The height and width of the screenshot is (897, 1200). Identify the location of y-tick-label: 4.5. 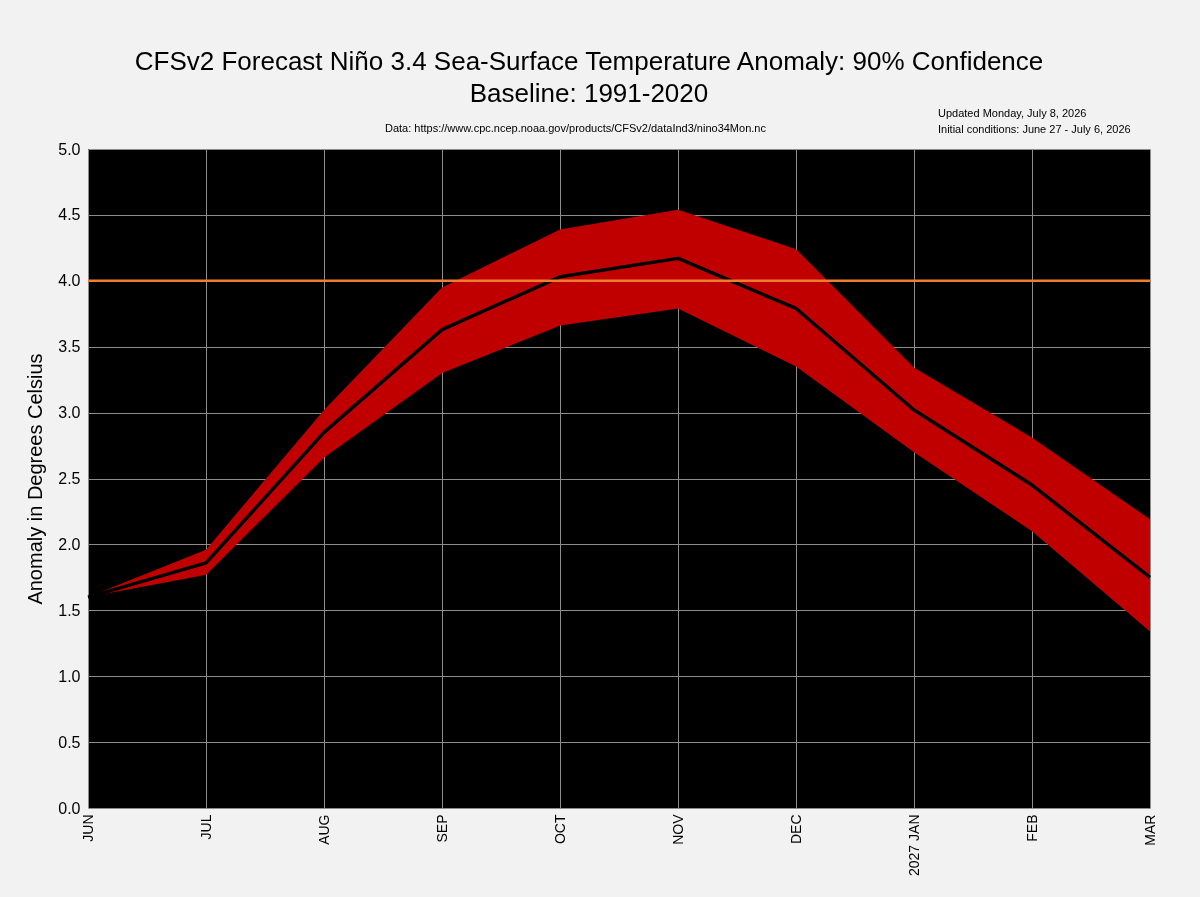
(69, 215).